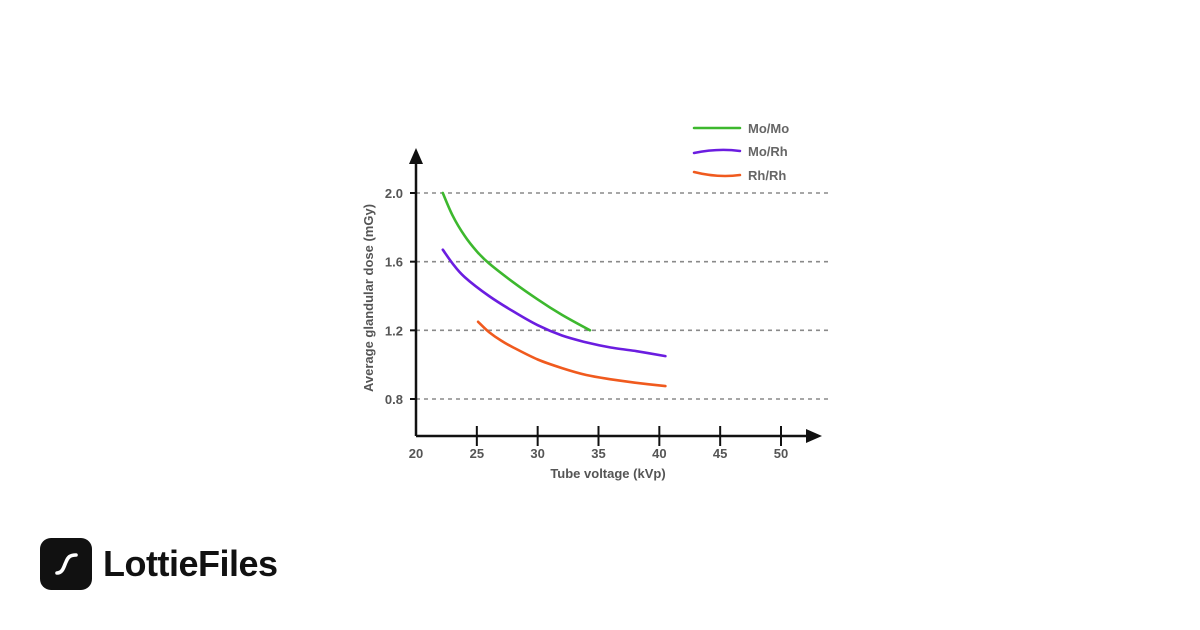 The image size is (1200, 630). What do you see at coordinates (190, 563) in the screenshot?
I see `brand-name: LottieFiles` at bounding box center [190, 563].